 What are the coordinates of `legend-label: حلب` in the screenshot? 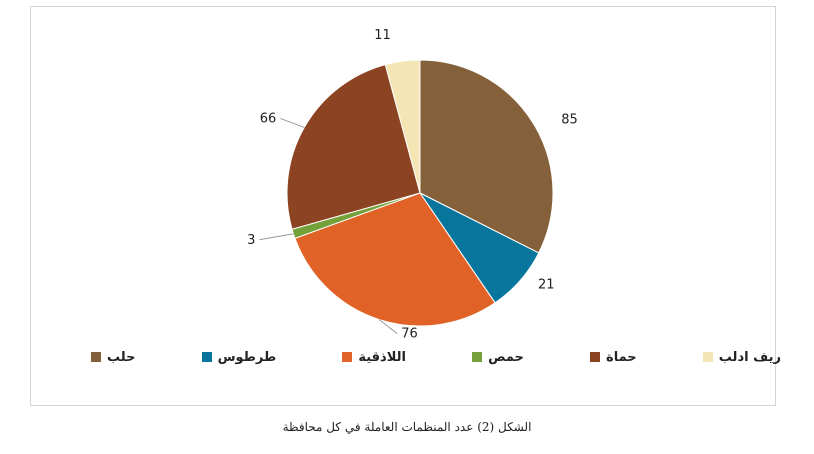 It's located at (121, 357).